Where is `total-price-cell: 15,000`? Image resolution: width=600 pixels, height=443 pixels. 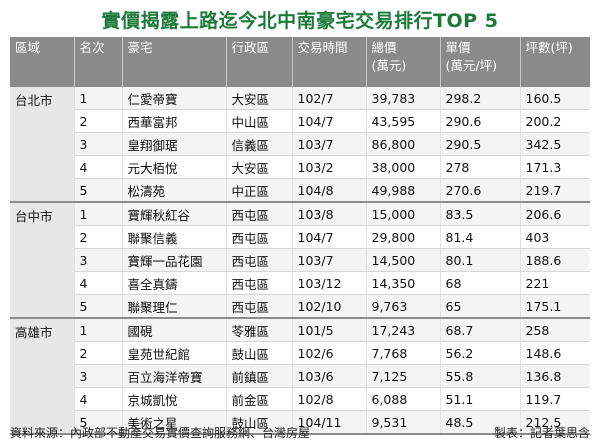
total-price-cell: 15,000 is located at coordinates (403, 214).